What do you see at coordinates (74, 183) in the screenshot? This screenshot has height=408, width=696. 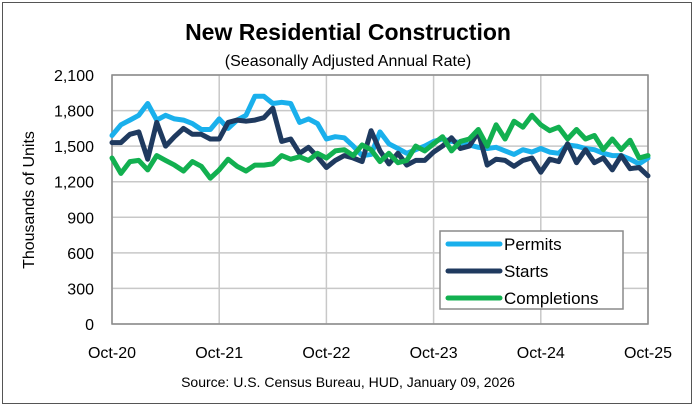 I see `y-tick-label: 1,200` at bounding box center [74, 183].